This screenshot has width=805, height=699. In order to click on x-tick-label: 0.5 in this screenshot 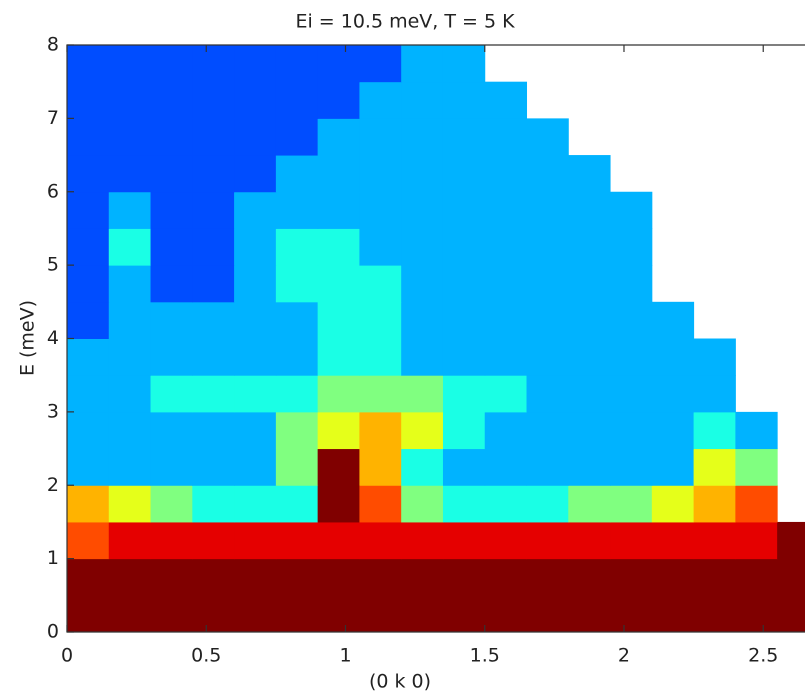, I will do `click(206, 656)`.